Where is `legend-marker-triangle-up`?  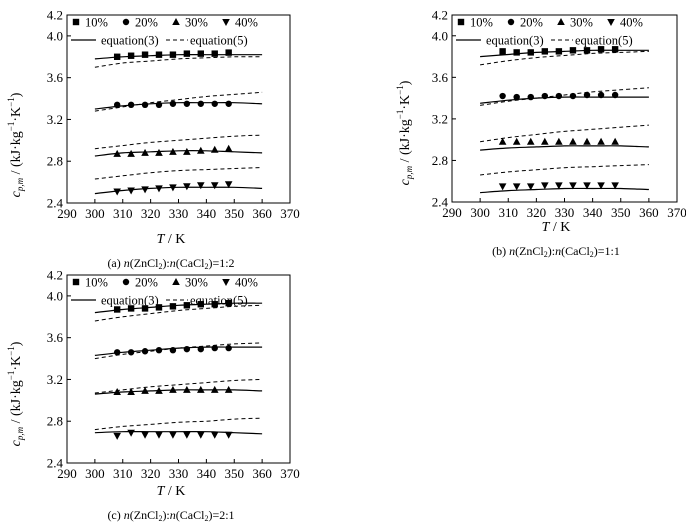
legend-marker-triangle-up is located at coordinates (561, 21).